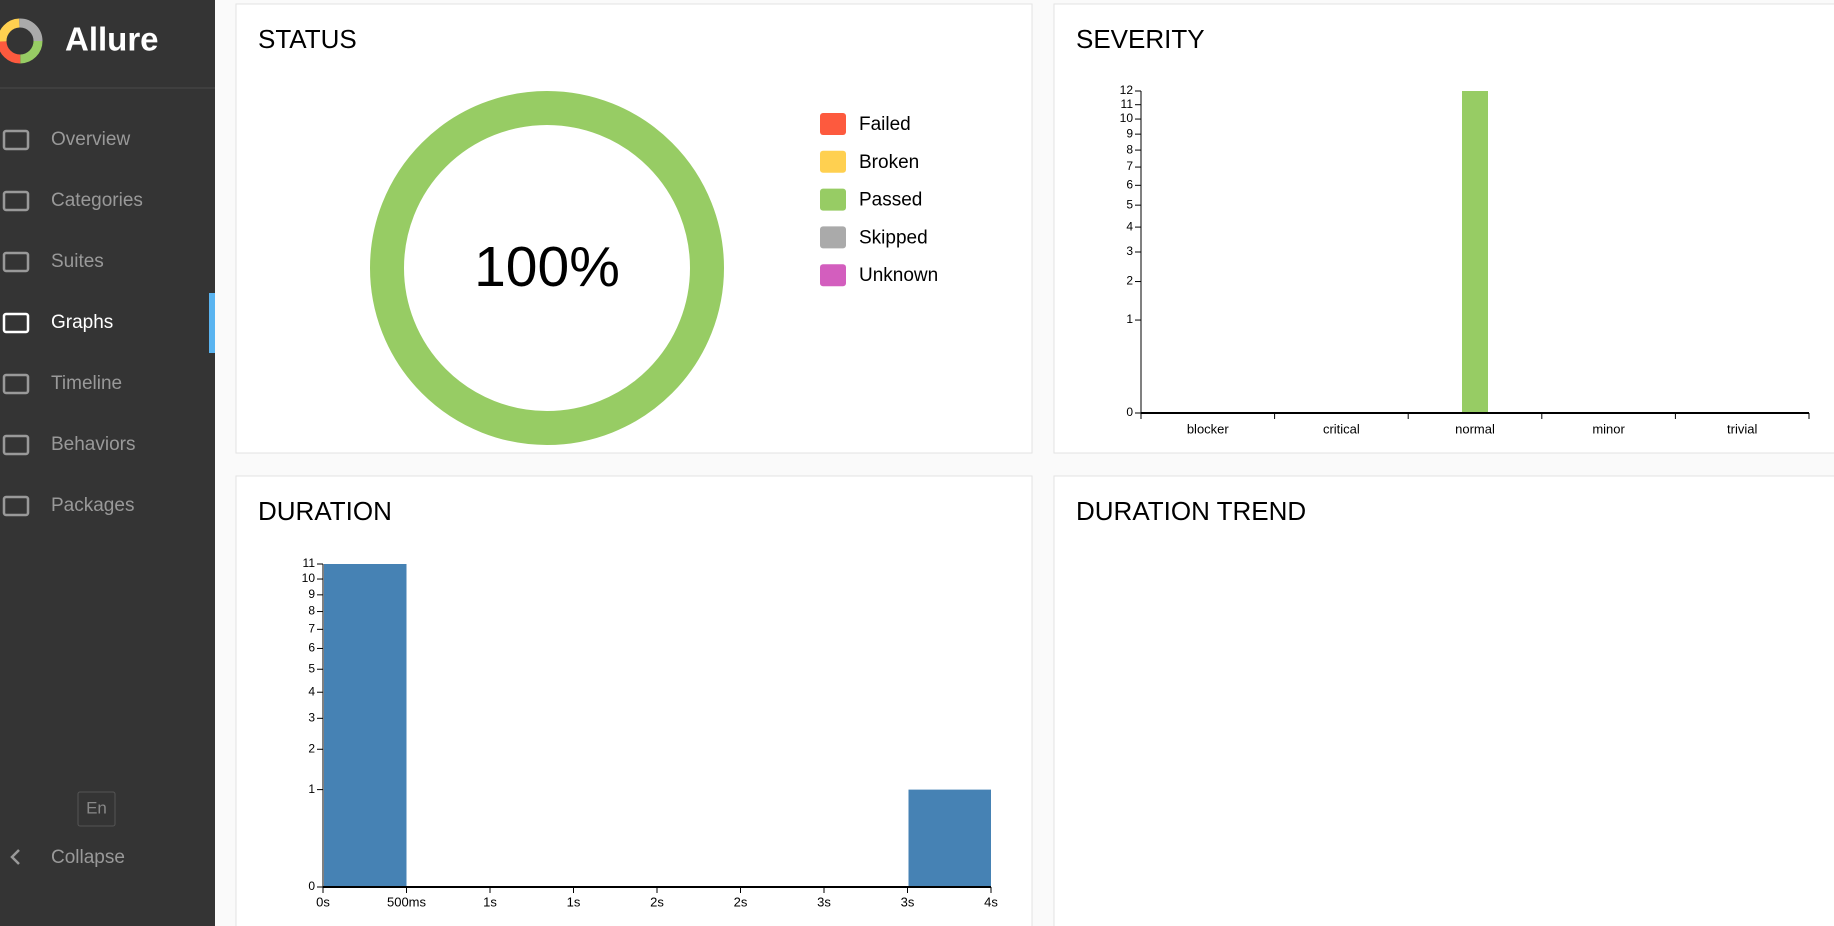 This screenshot has width=1834, height=926. Describe the element at coordinates (1208, 428) in the screenshot. I see `x-tick-label: blocker` at that location.